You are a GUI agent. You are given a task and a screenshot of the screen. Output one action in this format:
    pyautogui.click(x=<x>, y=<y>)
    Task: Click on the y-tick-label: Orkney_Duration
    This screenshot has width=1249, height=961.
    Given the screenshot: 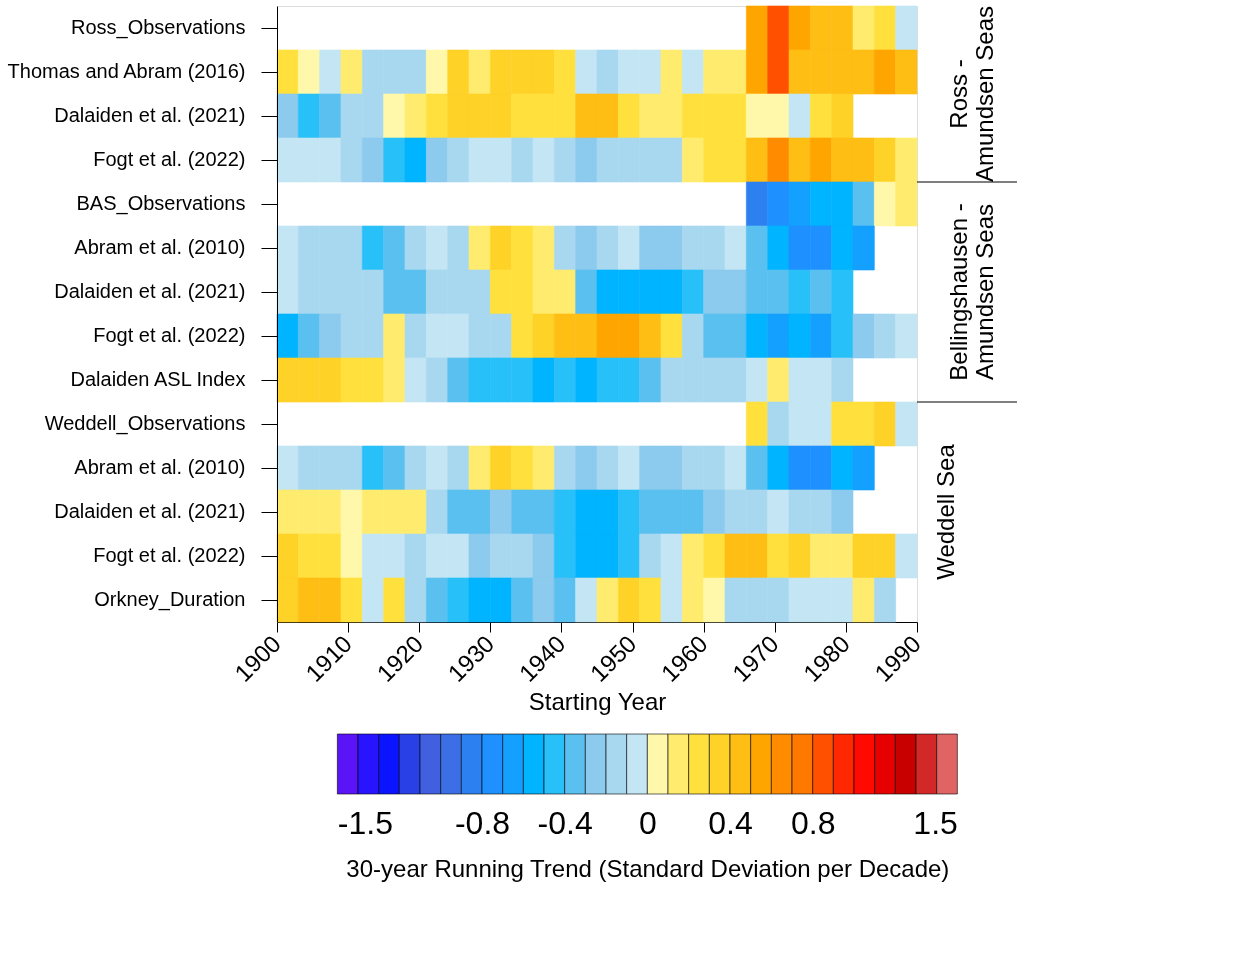 What is the action you would take?
    pyautogui.click(x=170, y=599)
    